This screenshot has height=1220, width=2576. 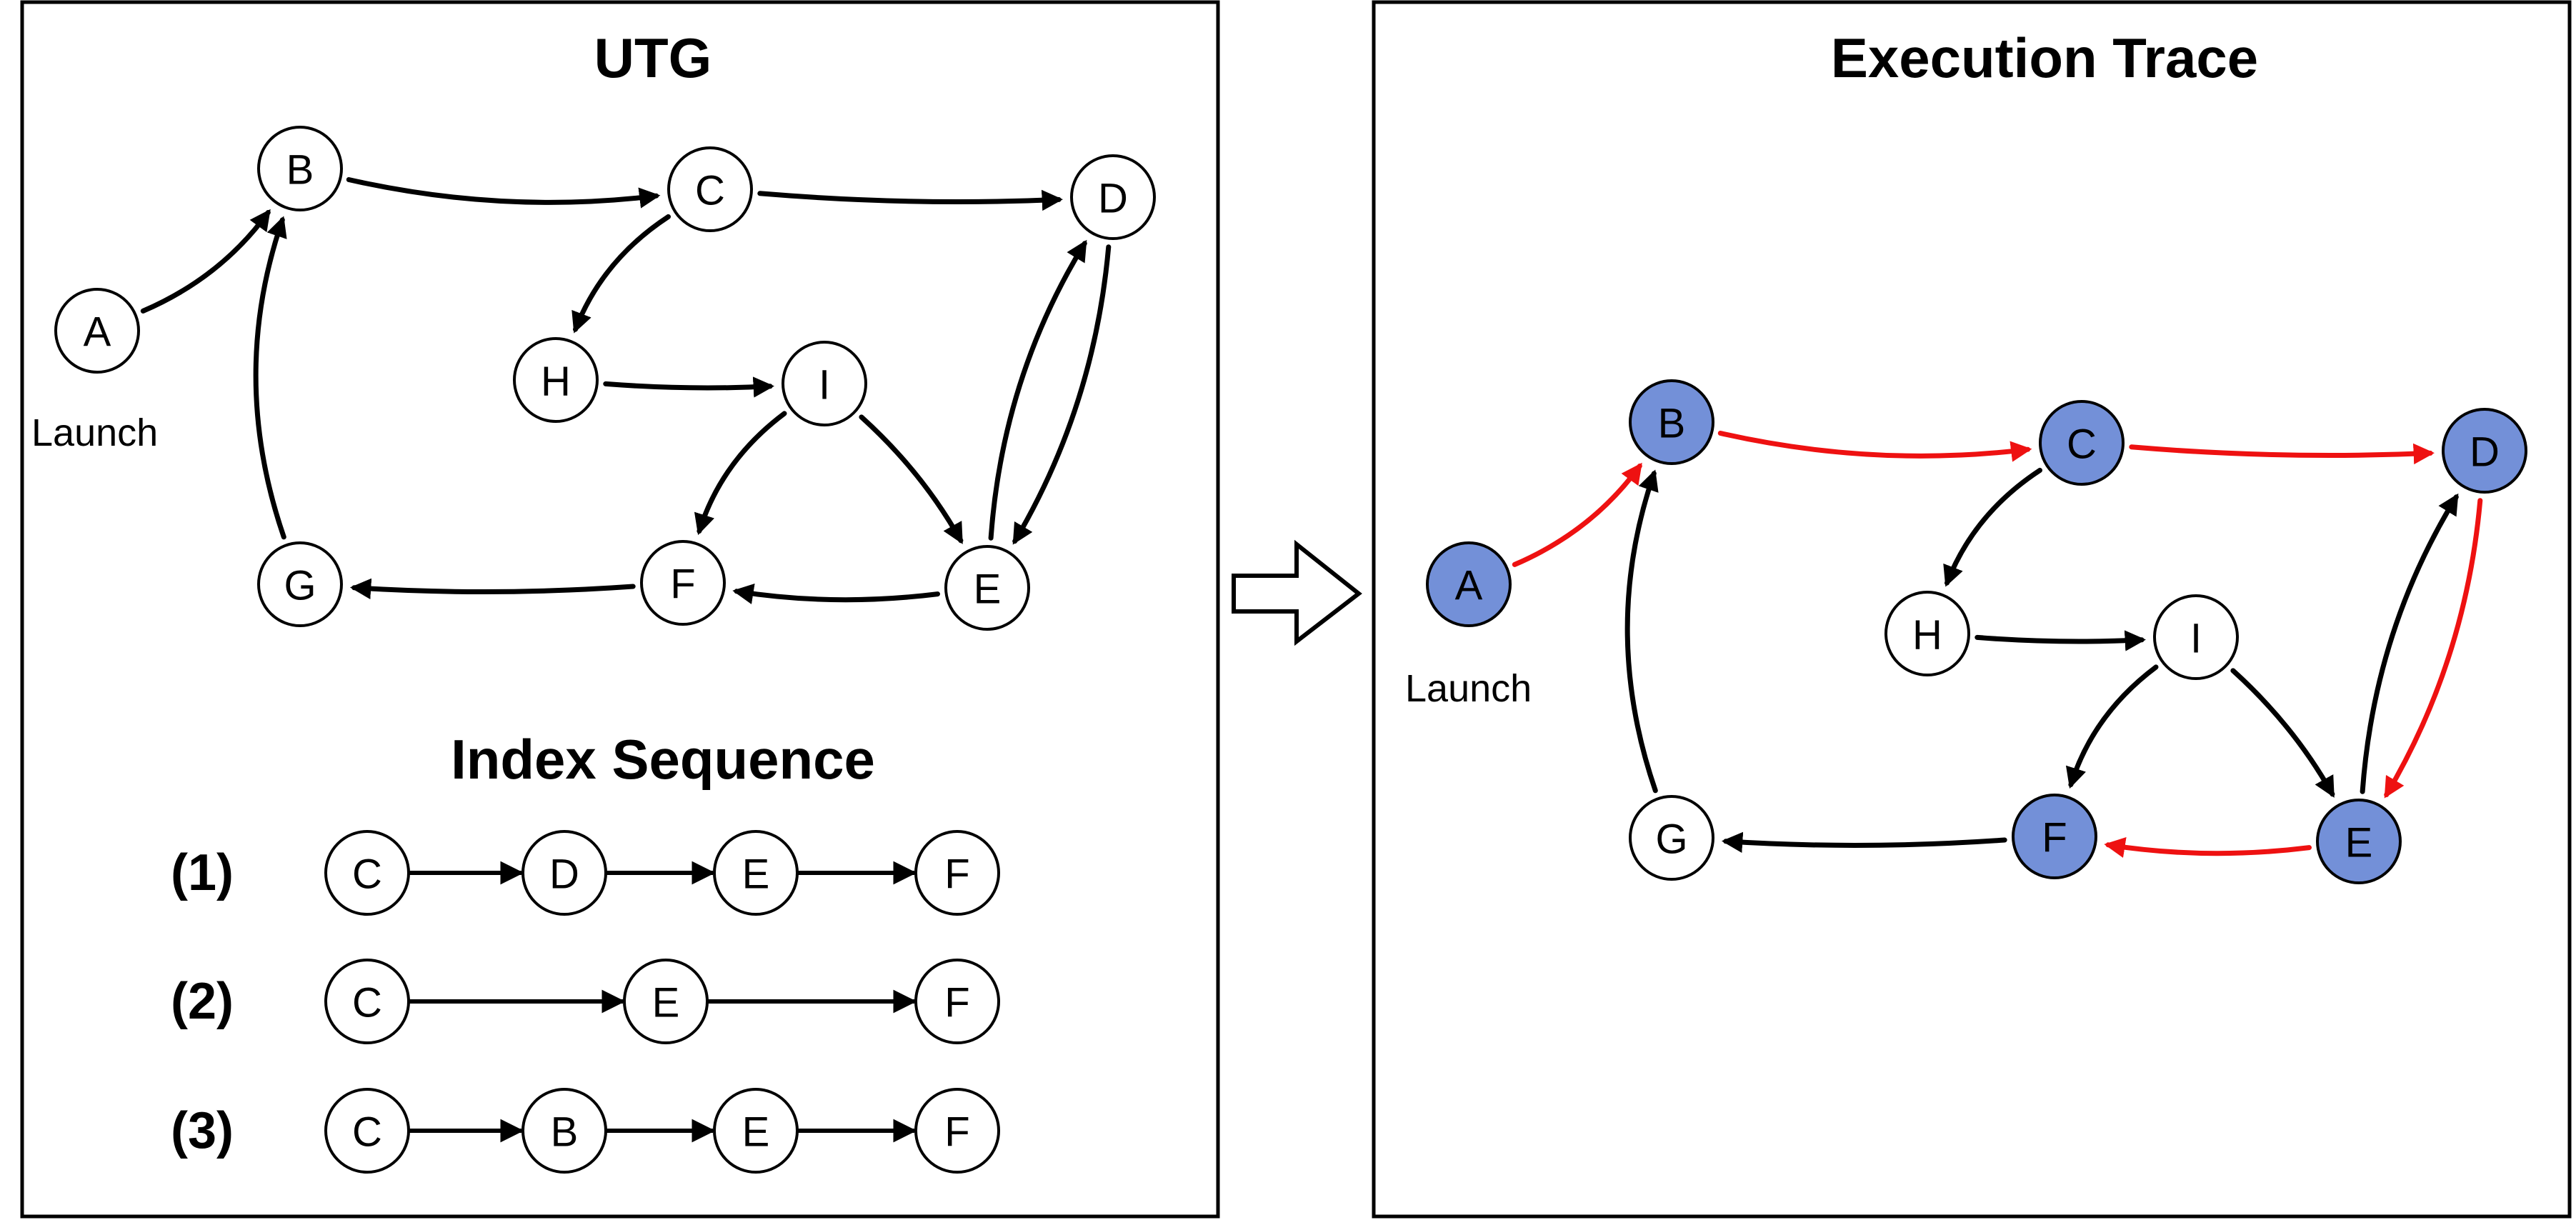 What do you see at coordinates (2061, 640) in the screenshot?
I see `trace-edge-h-i` at bounding box center [2061, 640].